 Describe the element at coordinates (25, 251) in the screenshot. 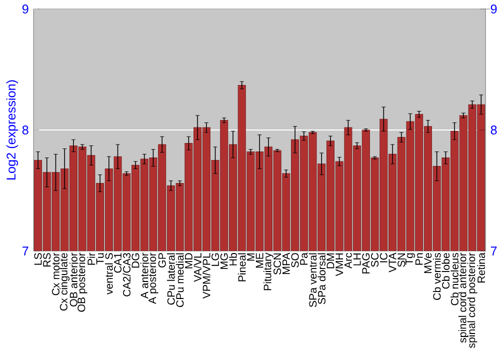

I see `y-tick-label: 7` at that location.